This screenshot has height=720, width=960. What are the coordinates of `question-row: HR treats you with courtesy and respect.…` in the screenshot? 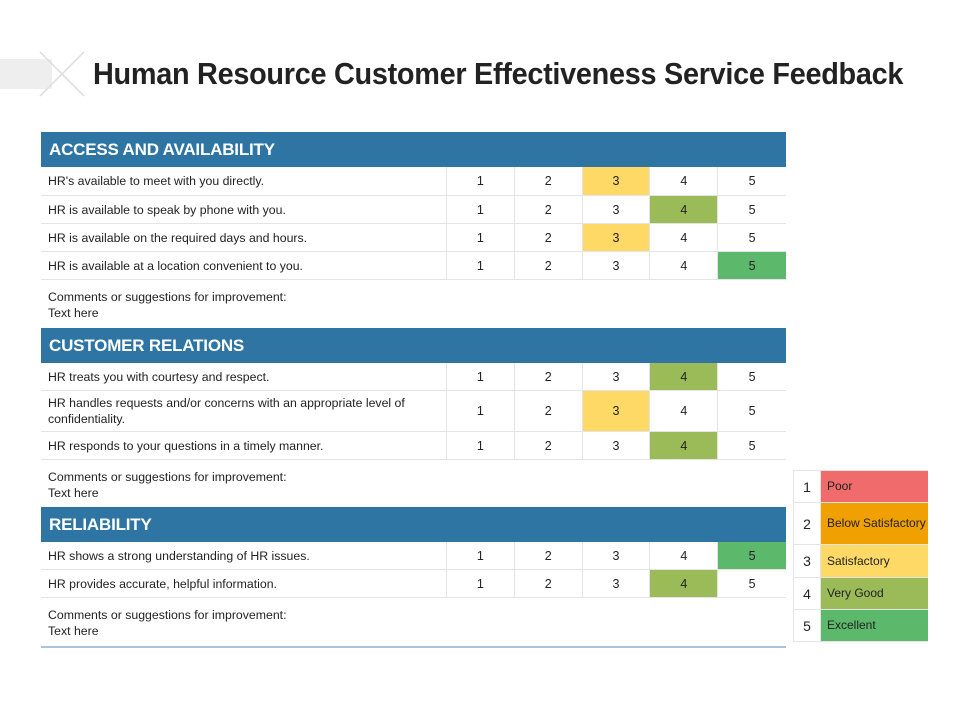 It's located at (413, 377).